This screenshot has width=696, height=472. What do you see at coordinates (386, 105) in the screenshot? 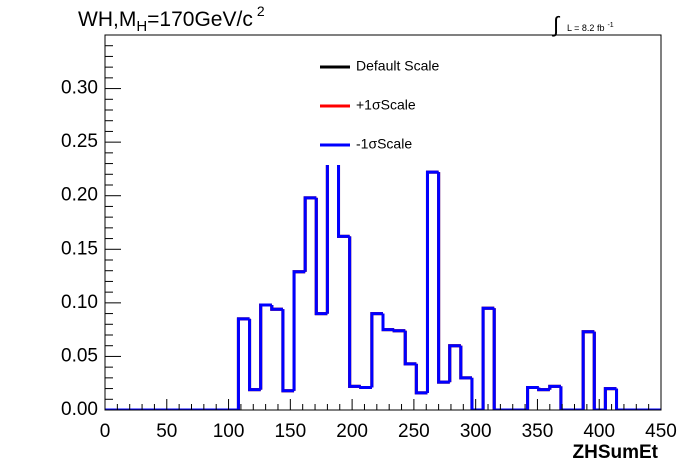
I see `legend-label: +1σScale` at bounding box center [386, 105].